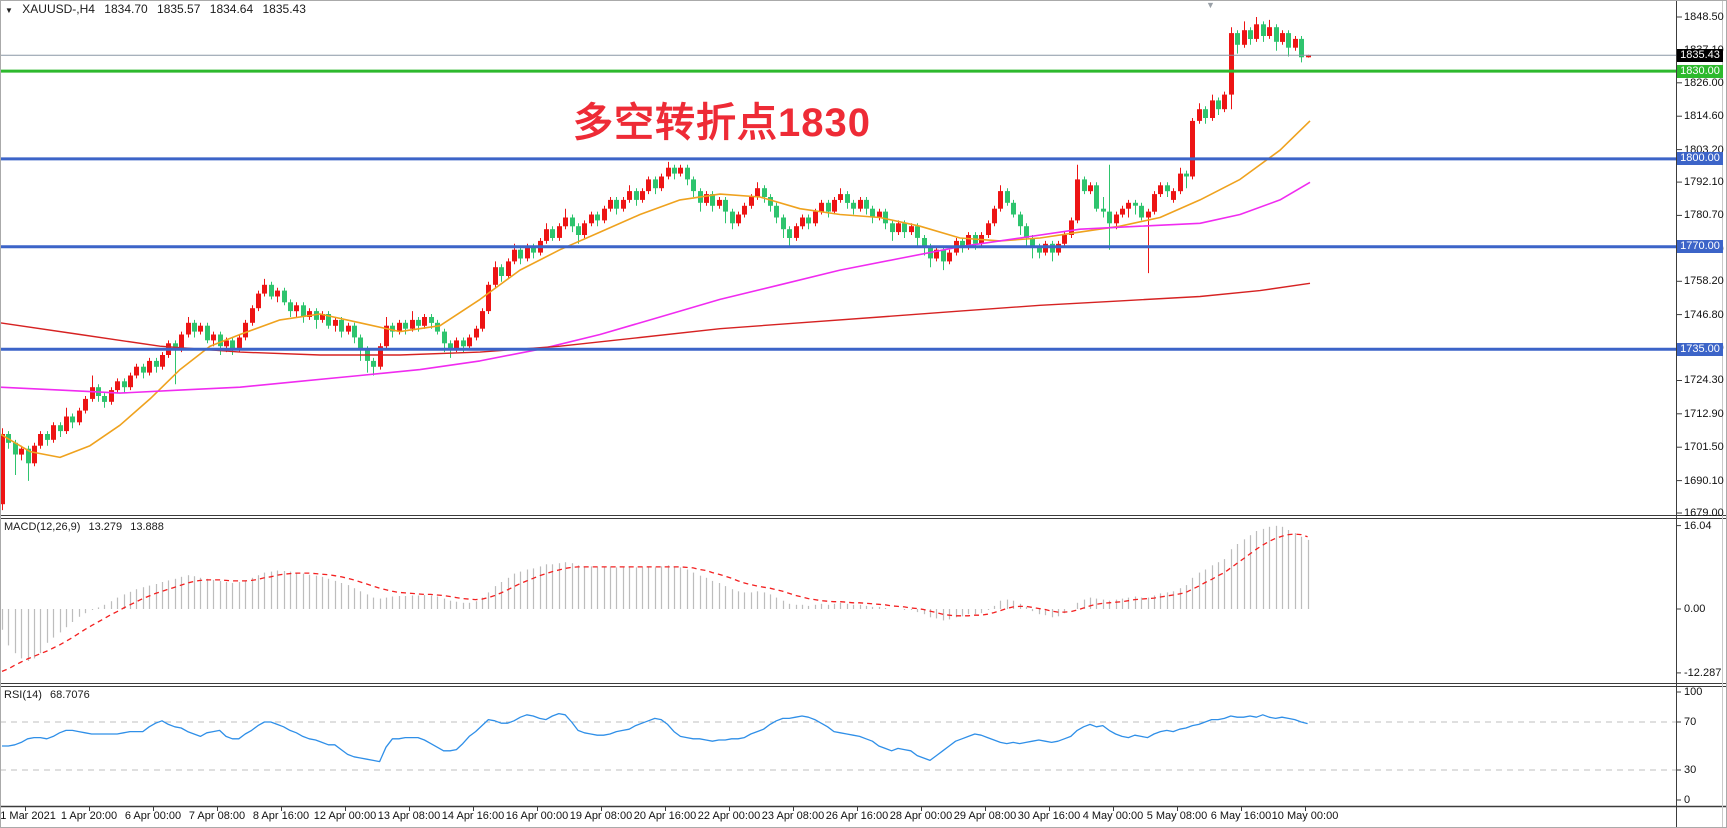  Describe the element at coordinates (1704, 380) in the screenshot. I see `price-tick-label: 1724.30` at that location.